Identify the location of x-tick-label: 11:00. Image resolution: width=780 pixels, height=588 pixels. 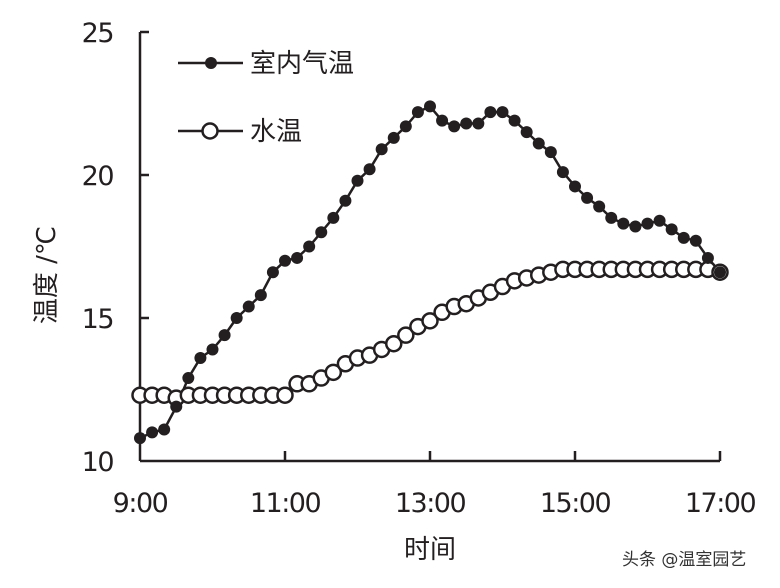
(285, 503).